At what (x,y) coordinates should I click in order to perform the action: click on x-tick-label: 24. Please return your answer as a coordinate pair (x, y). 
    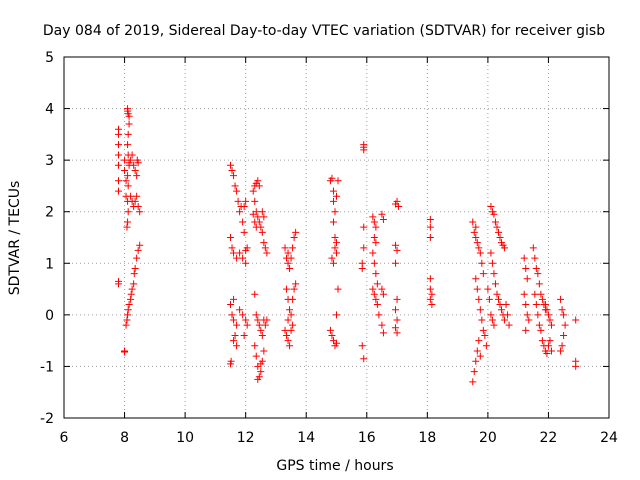
    Looking at the image, I should click on (609, 438).